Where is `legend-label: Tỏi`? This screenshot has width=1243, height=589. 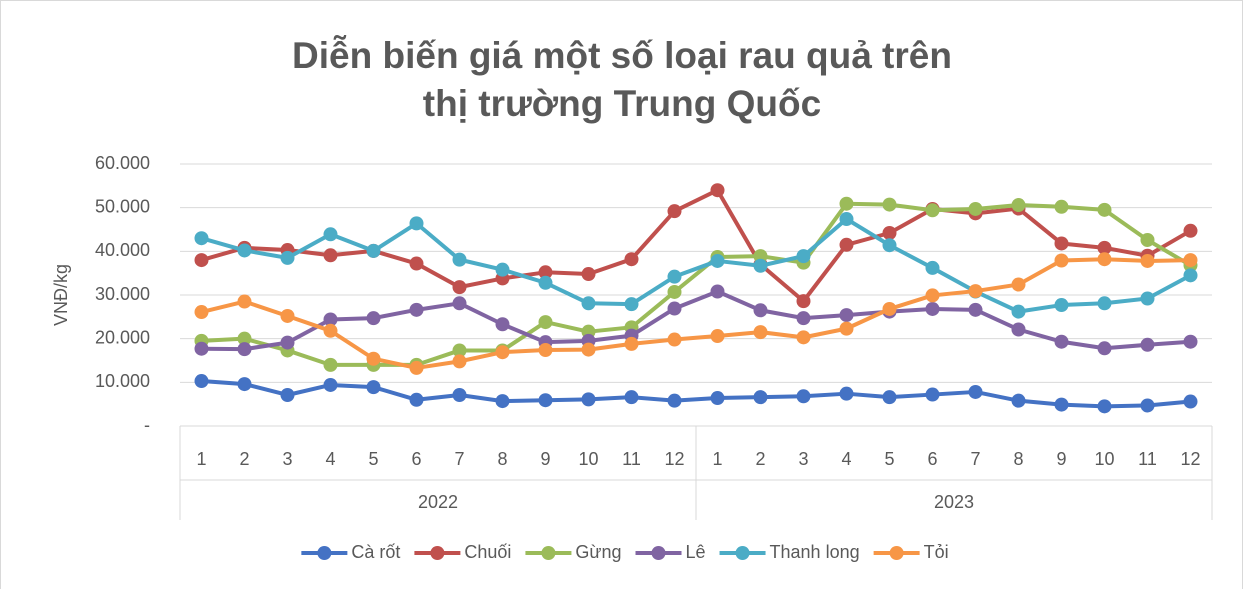 legend-label: Tỏi is located at coordinates (936, 552).